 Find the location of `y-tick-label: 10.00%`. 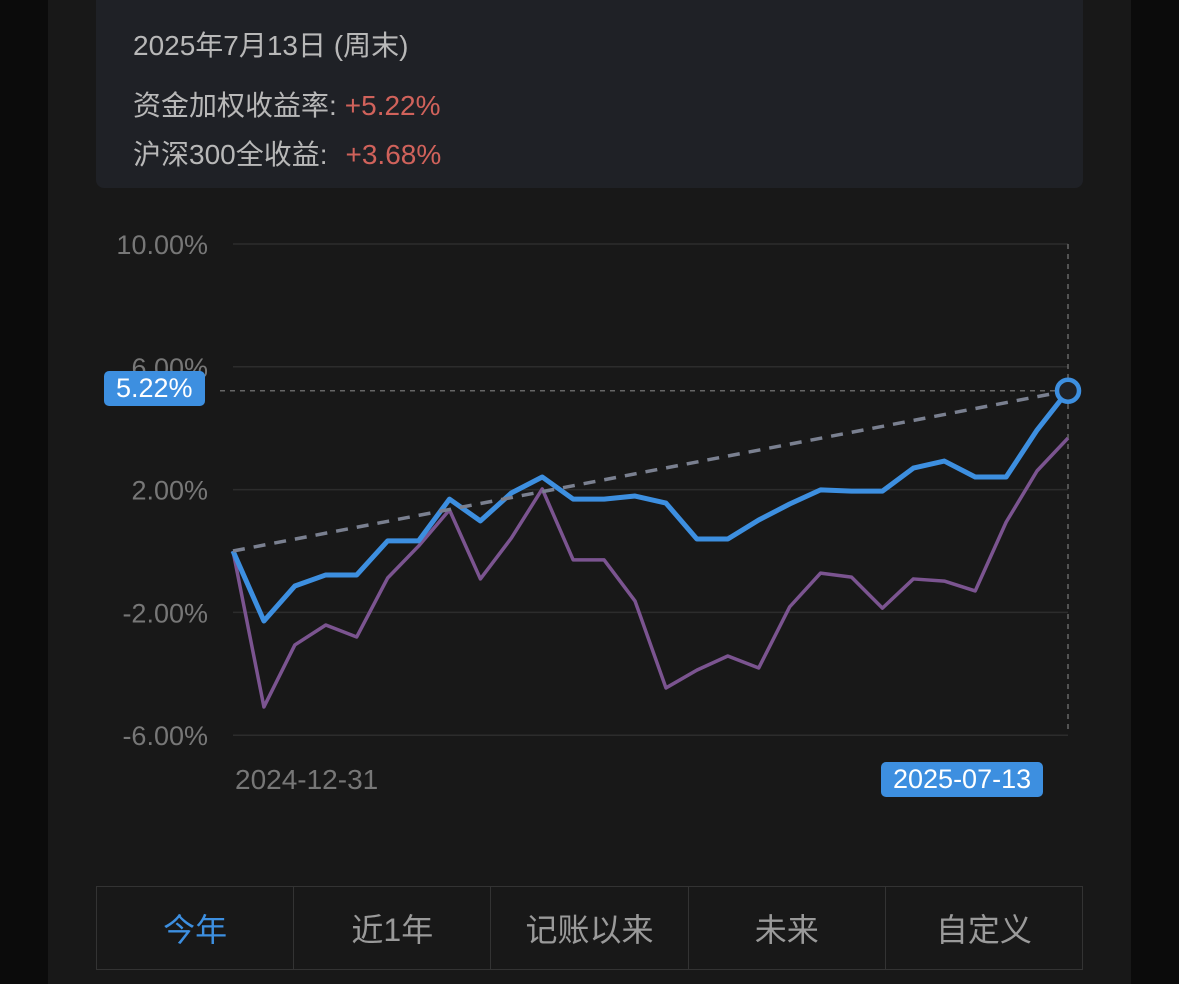

y-tick-label: 10.00% is located at coordinates (162, 245).